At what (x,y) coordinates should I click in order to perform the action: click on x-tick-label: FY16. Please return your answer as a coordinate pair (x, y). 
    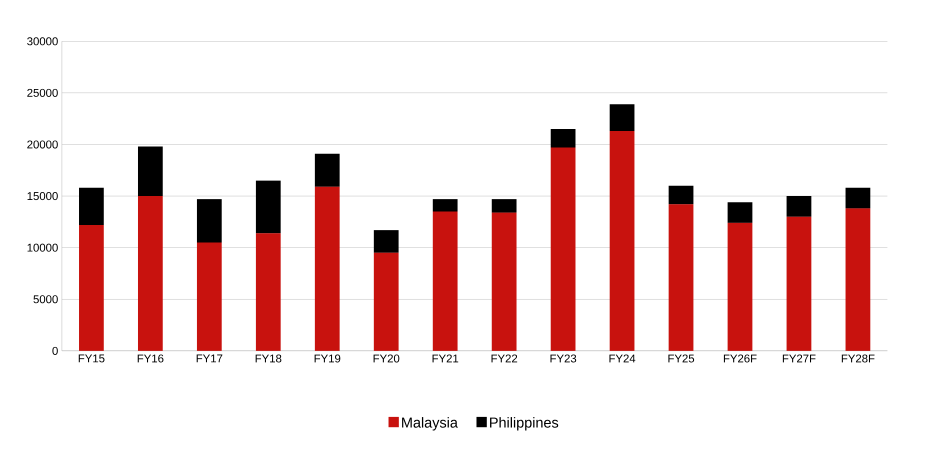
    Looking at the image, I should click on (151, 358).